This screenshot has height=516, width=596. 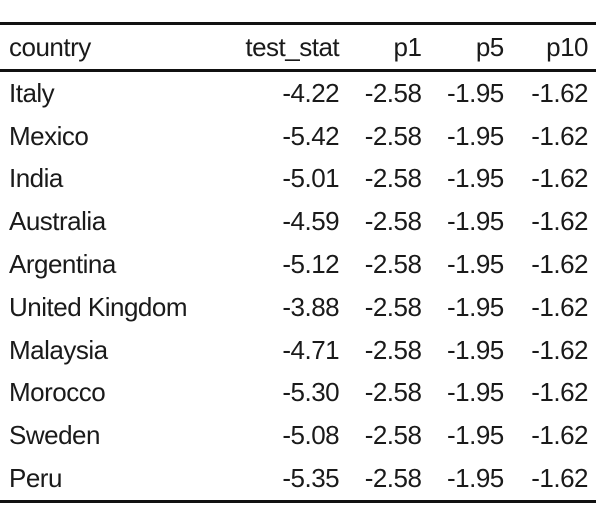 What do you see at coordinates (407, 46) in the screenshot?
I see `column-header-p1: p1` at bounding box center [407, 46].